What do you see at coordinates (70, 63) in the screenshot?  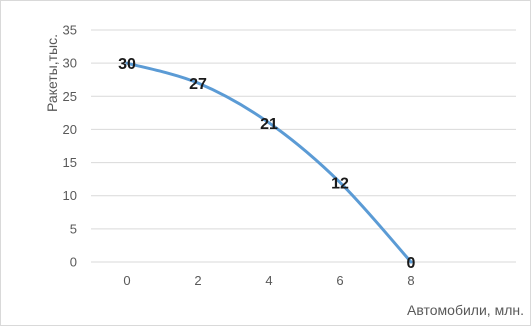 I see `y-tick-label-6: 30` at bounding box center [70, 63].